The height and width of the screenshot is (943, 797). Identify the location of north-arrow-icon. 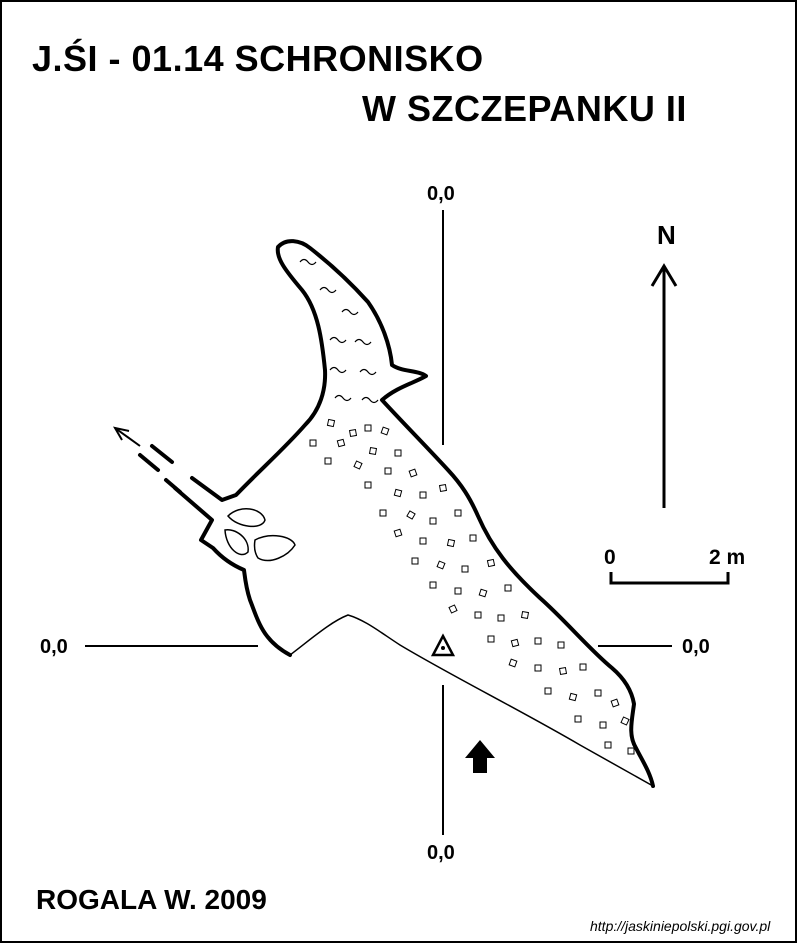
(664, 385).